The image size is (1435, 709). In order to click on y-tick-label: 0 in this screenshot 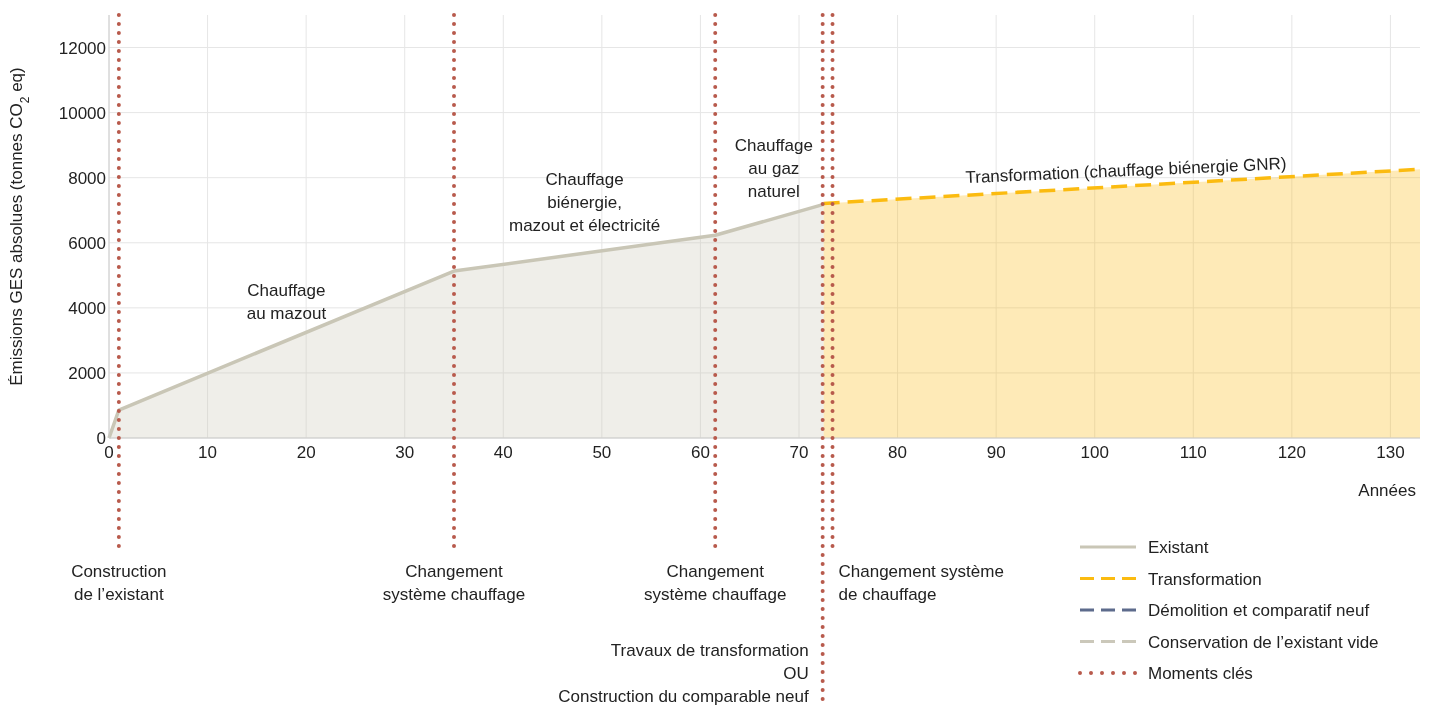, I will do `click(101, 438)`.